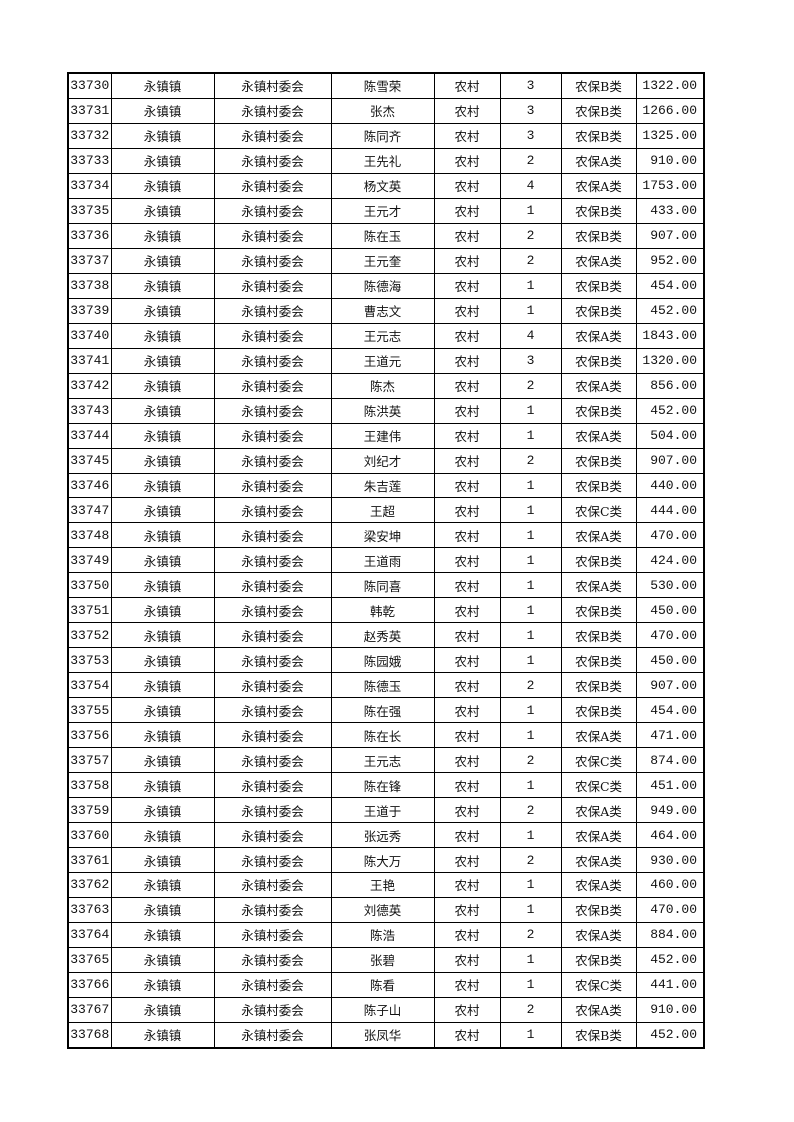 This screenshot has width=794, height=1122. I want to click on record-id-cell: 33765, so click(89, 959).